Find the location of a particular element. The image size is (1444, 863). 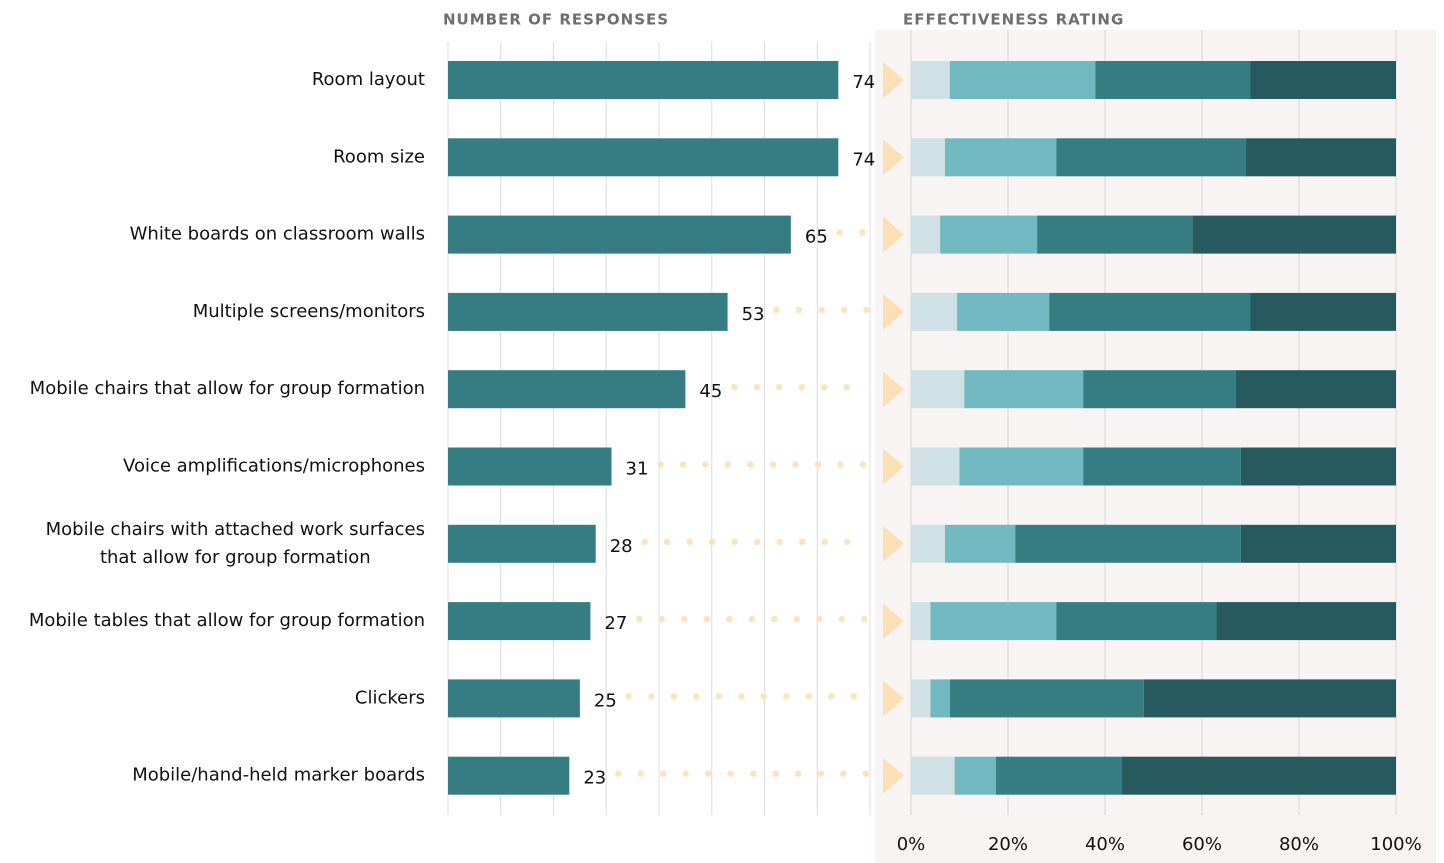

value-label: 74 is located at coordinates (863, 82).